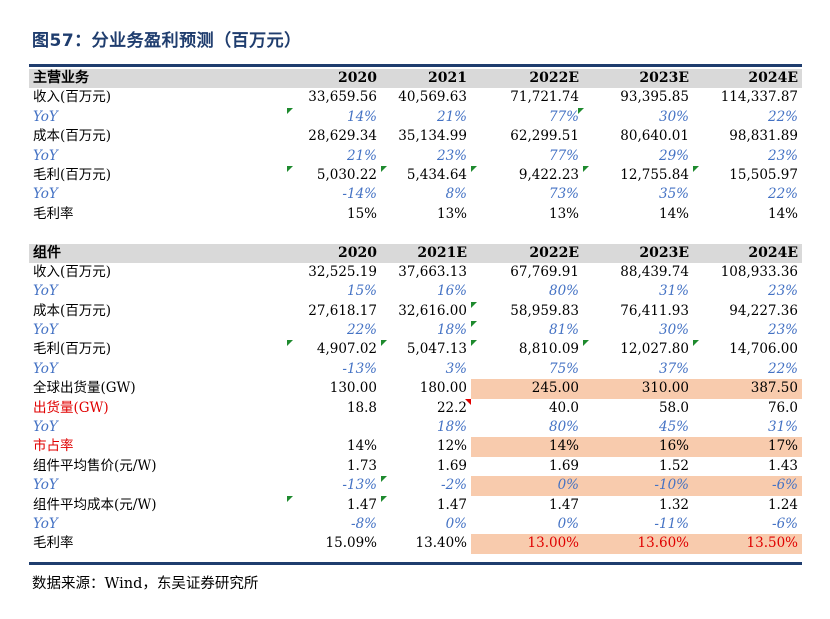 The height and width of the screenshot is (619, 830). What do you see at coordinates (415, 253) in the screenshot?
I see `section2-header: 组件 2020 2021E 2022E 2023E 2024E` at bounding box center [415, 253].